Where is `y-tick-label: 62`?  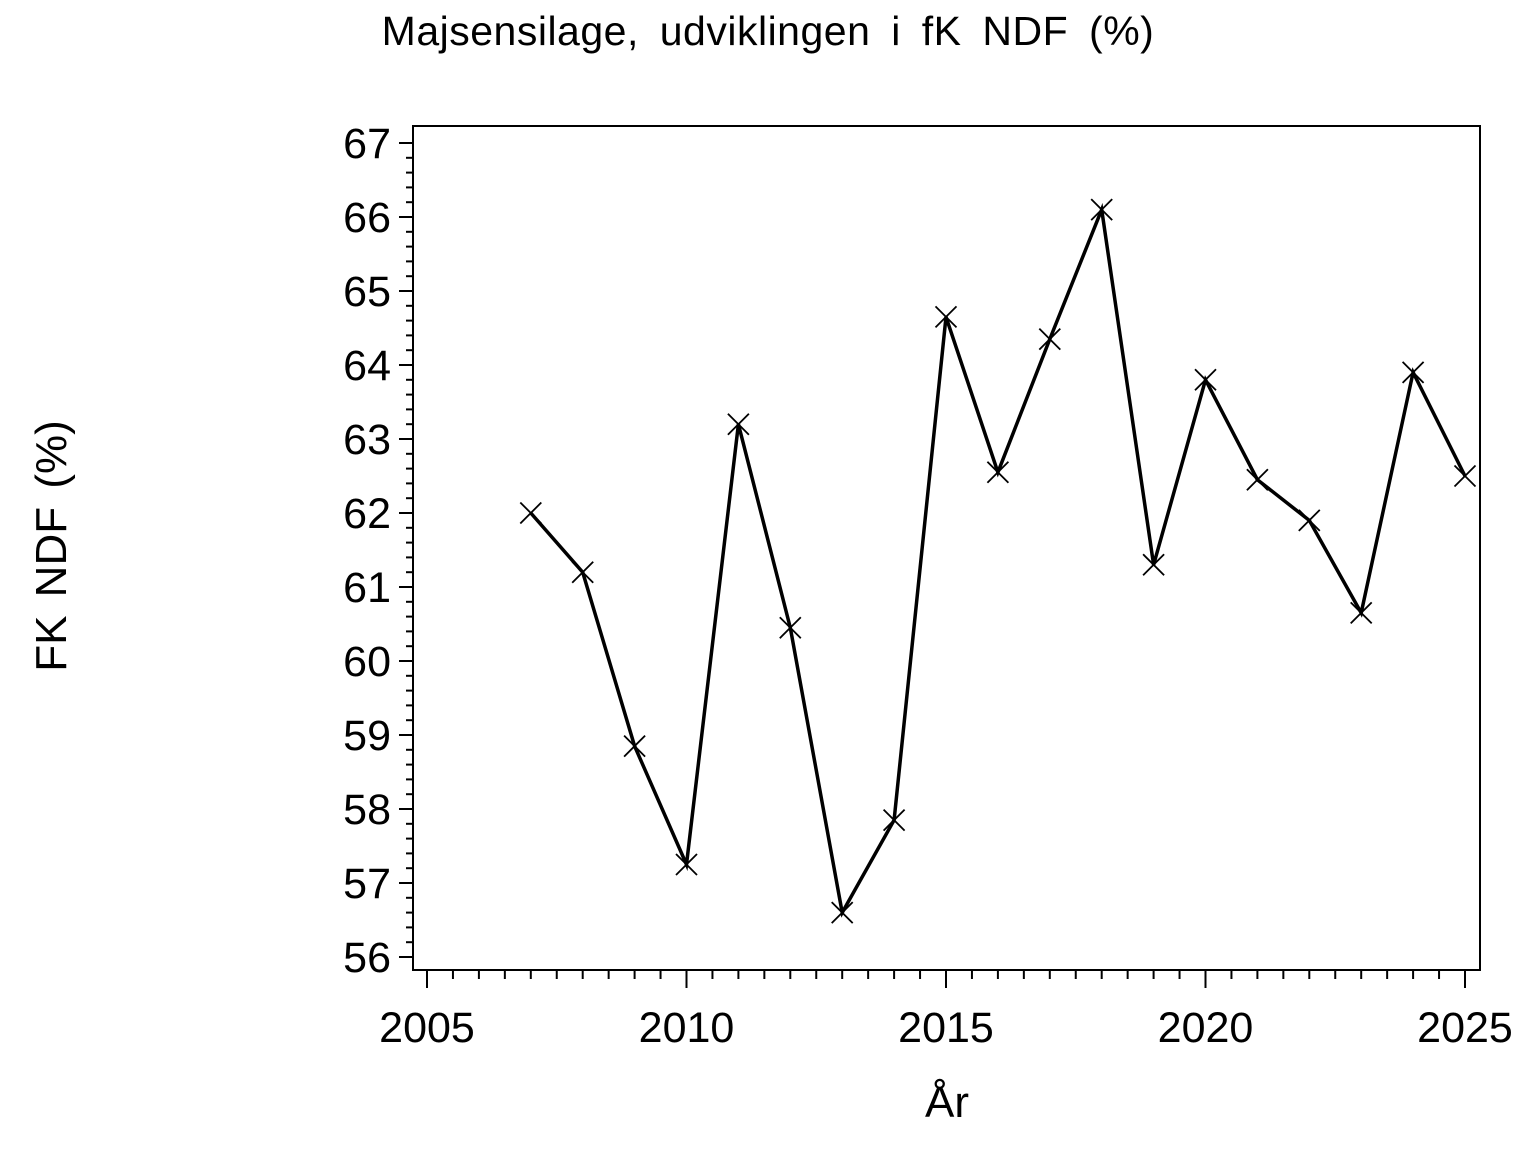
y-tick-label: 62 is located at coordinates (367, 514).